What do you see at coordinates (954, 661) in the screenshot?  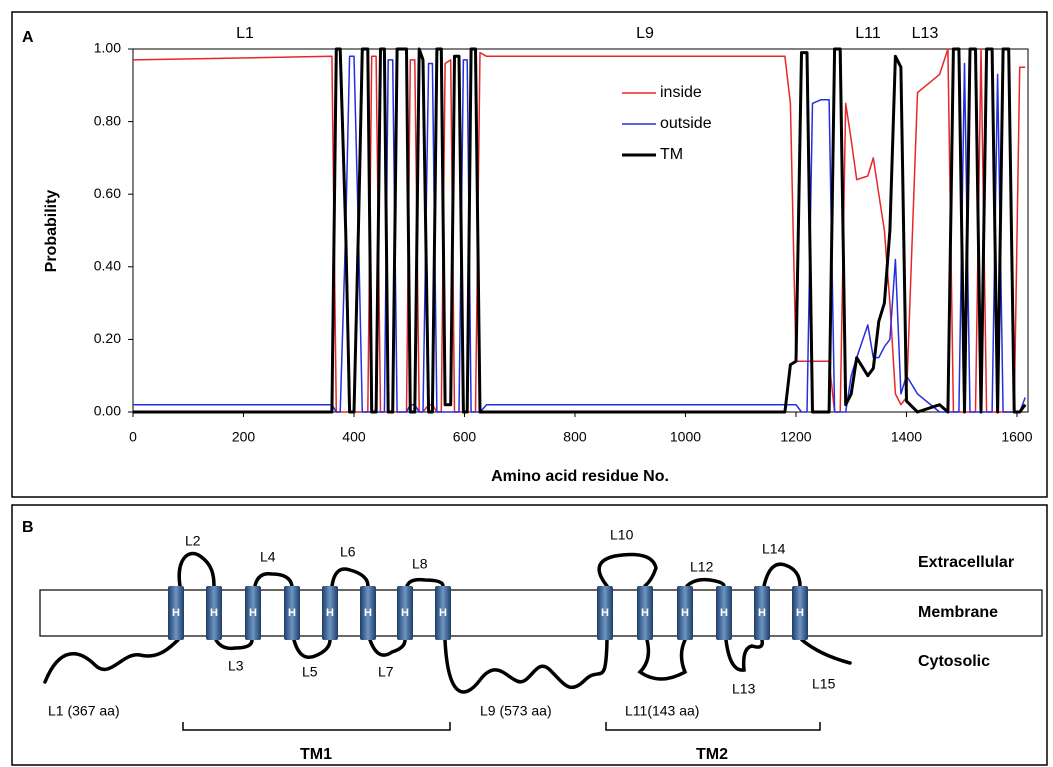 I see `layer-label: Cytosolic` at bounding box center [954, 661].